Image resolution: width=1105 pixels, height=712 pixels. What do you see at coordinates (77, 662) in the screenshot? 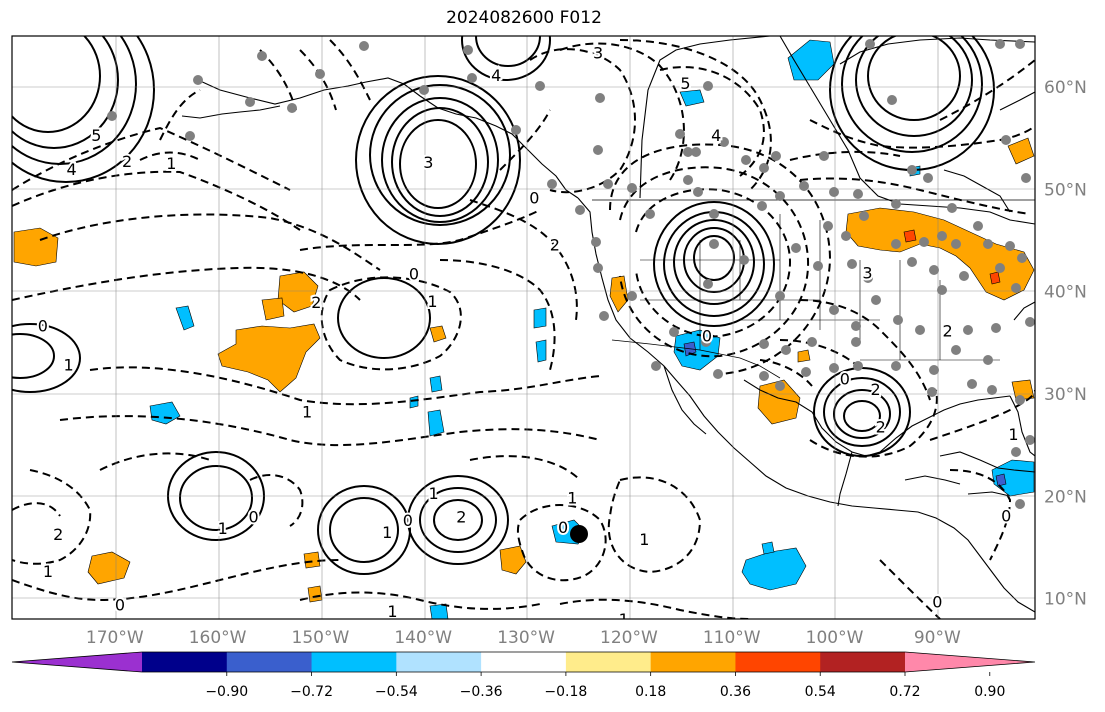
I see `colorbar-extend-low` at bounding box center [77, 662].